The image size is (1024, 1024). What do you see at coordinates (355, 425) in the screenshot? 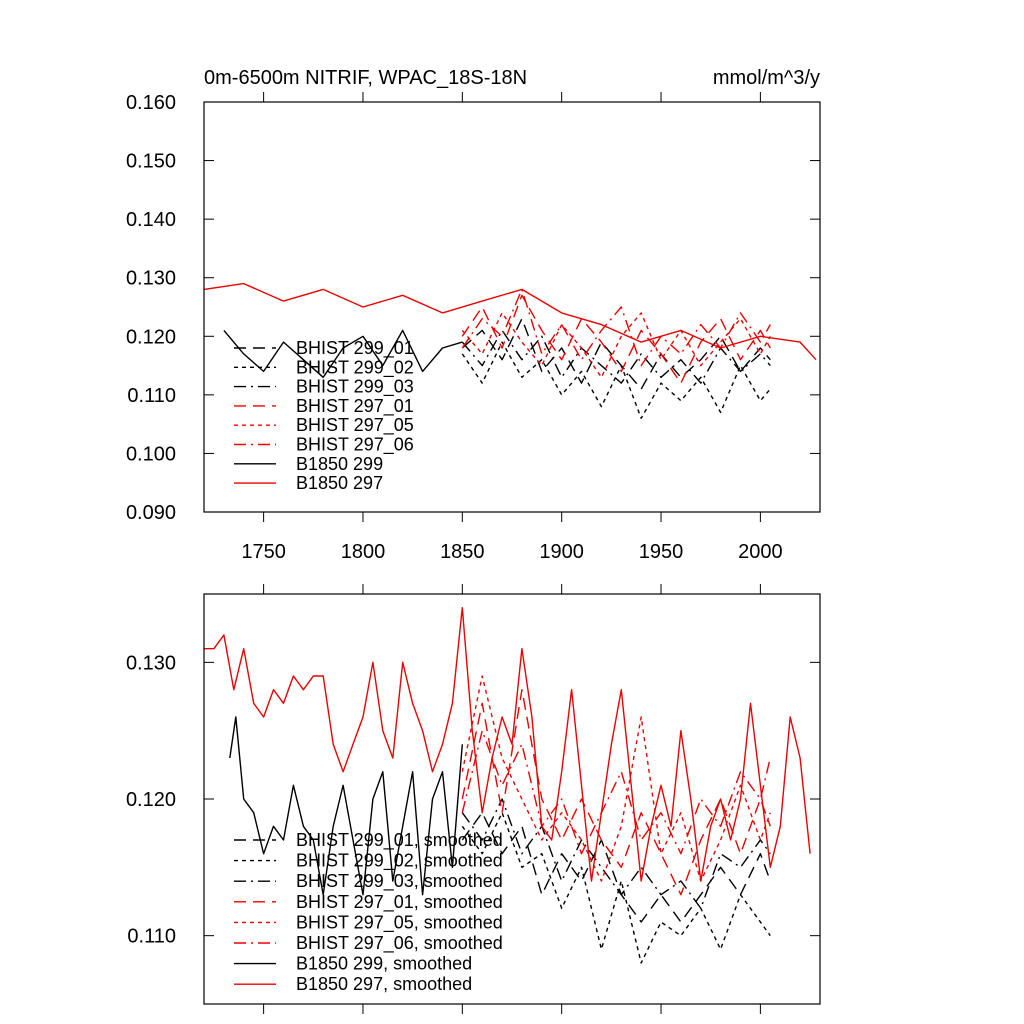
I see `legend-label: BHIST 297_05` at bounding box center [355, 425].